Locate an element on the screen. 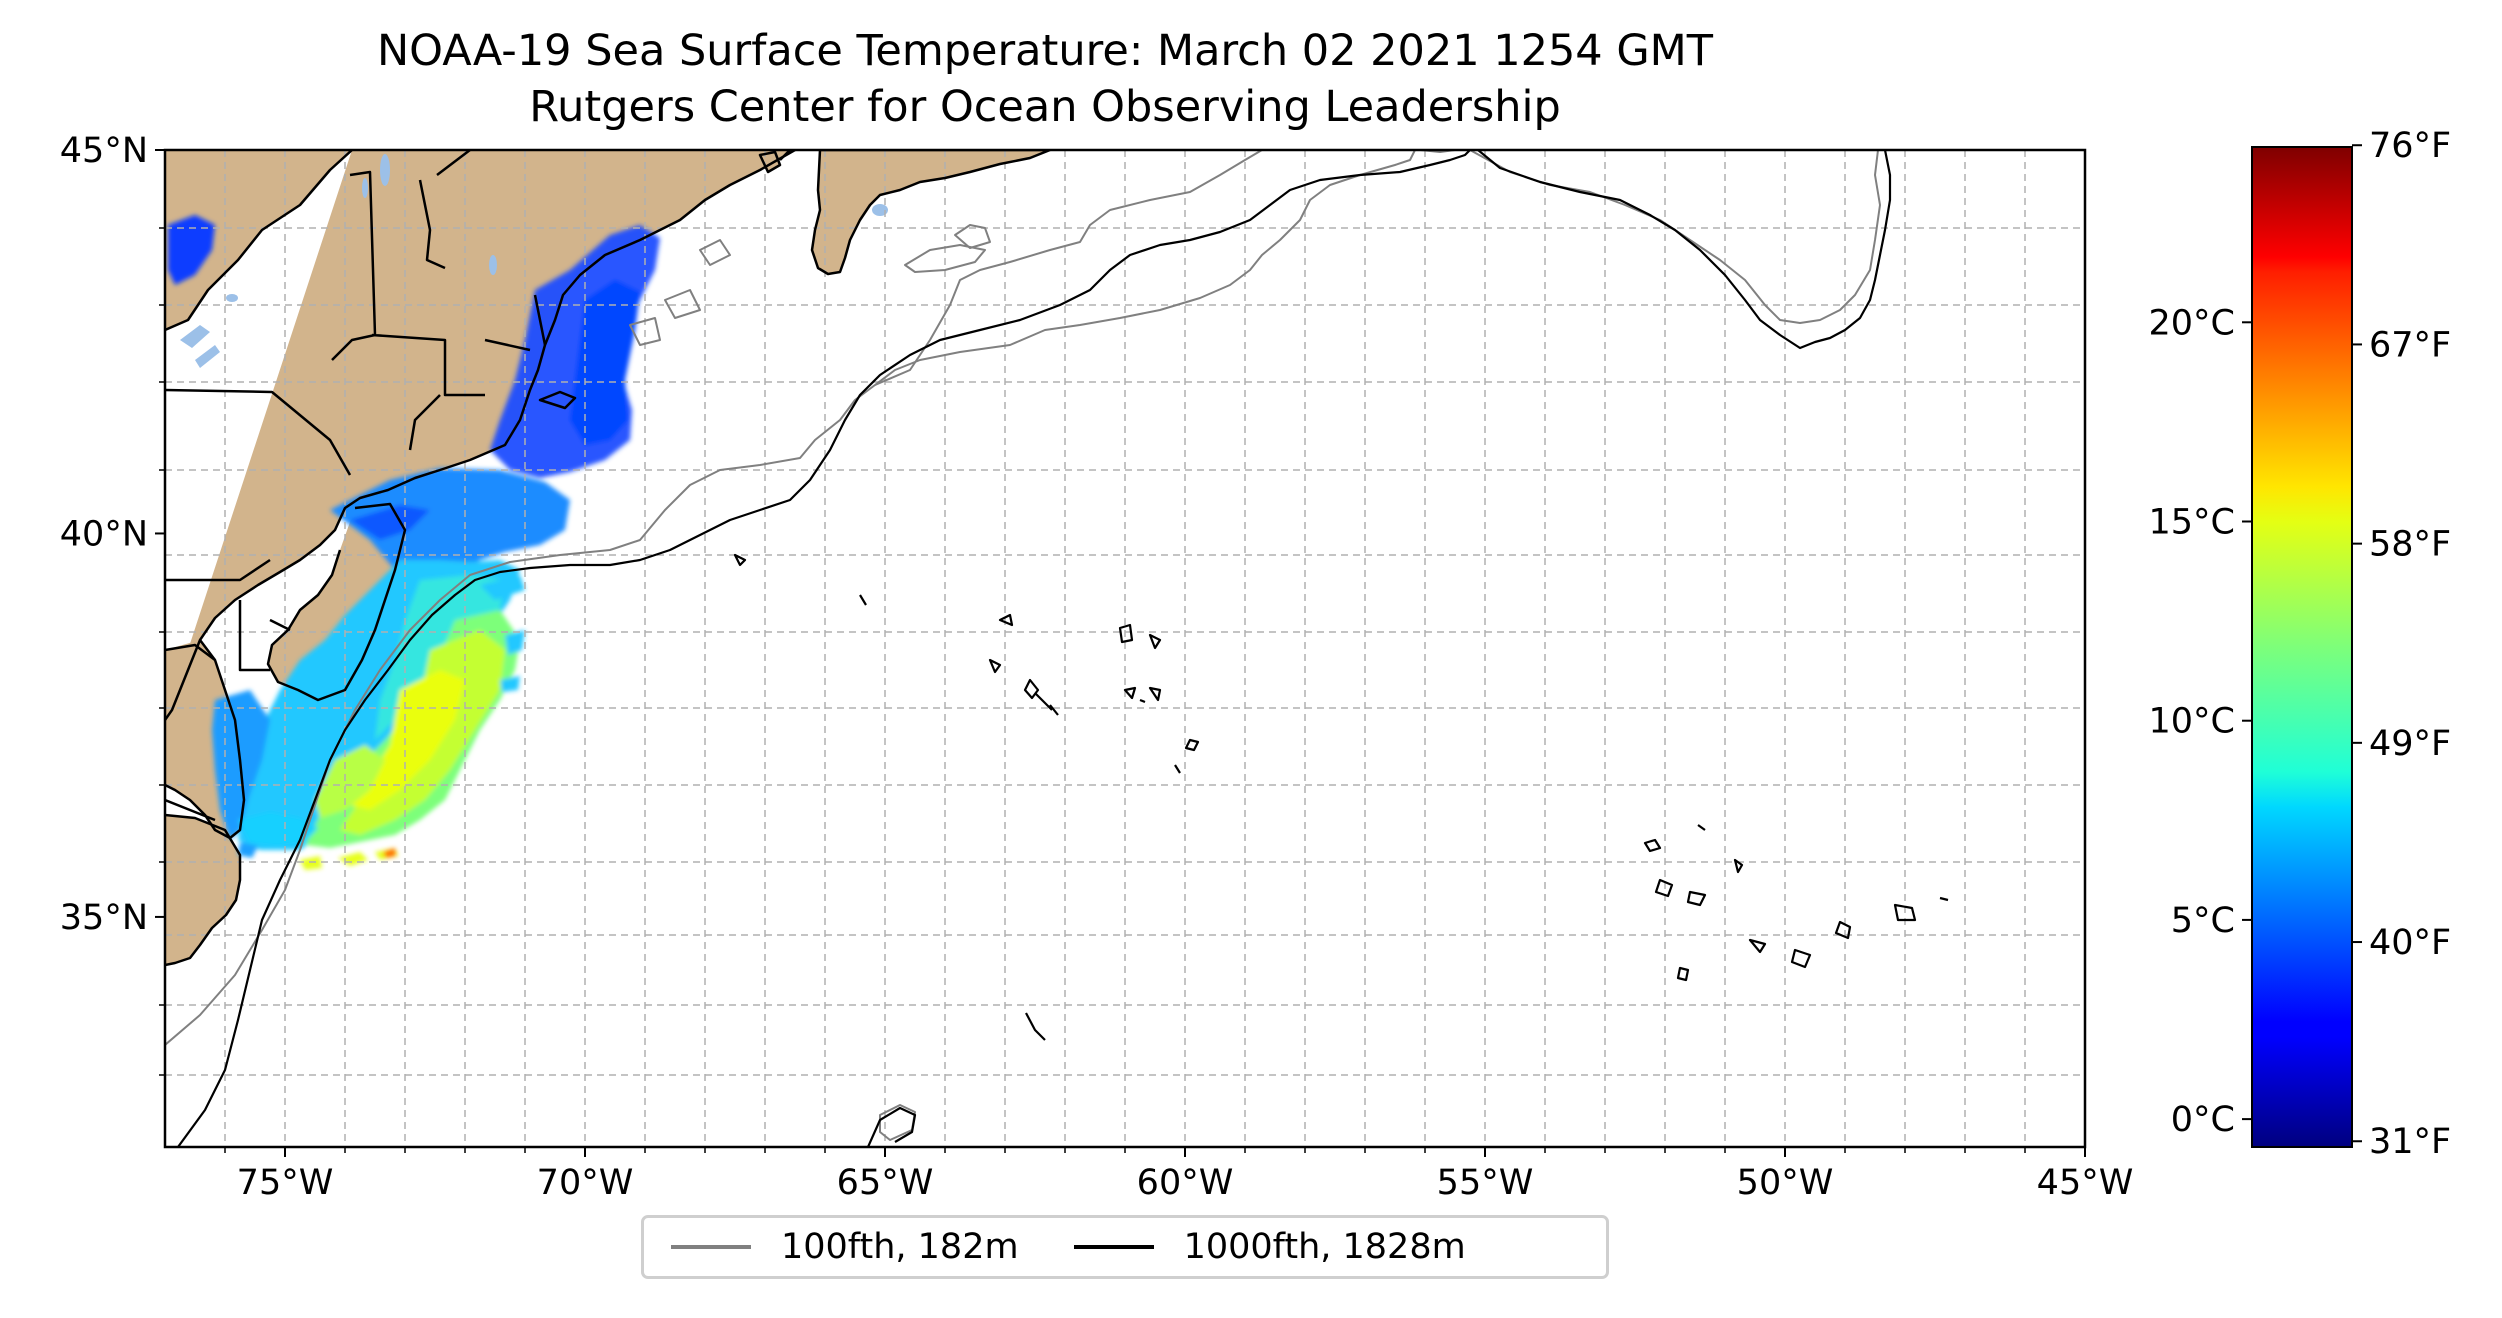 The height and width of the screenshot is (1318, 2502). legend-label-100fth: 100fth, 182m is located at coordinates (900, 1247).